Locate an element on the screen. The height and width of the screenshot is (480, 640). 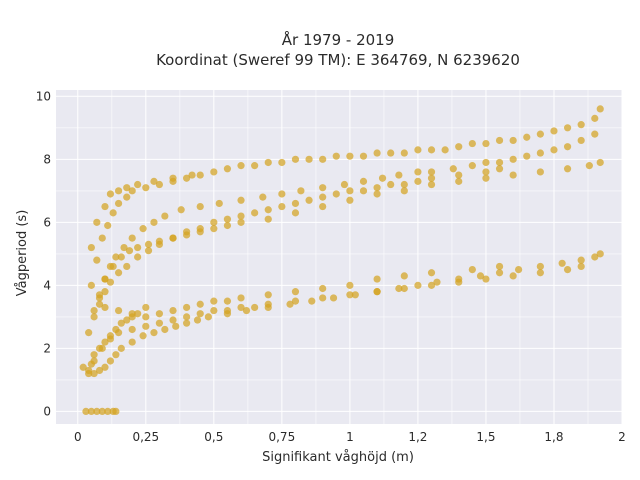
y-tick-label: 2 is located at coordinates (47, 348).